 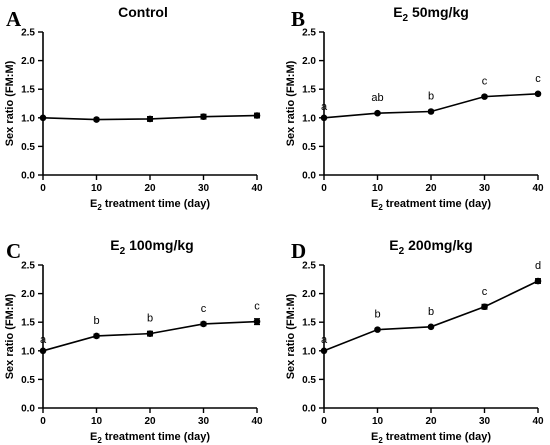 I want to click on panel-title-main: Control, so click(x=143, y=12).